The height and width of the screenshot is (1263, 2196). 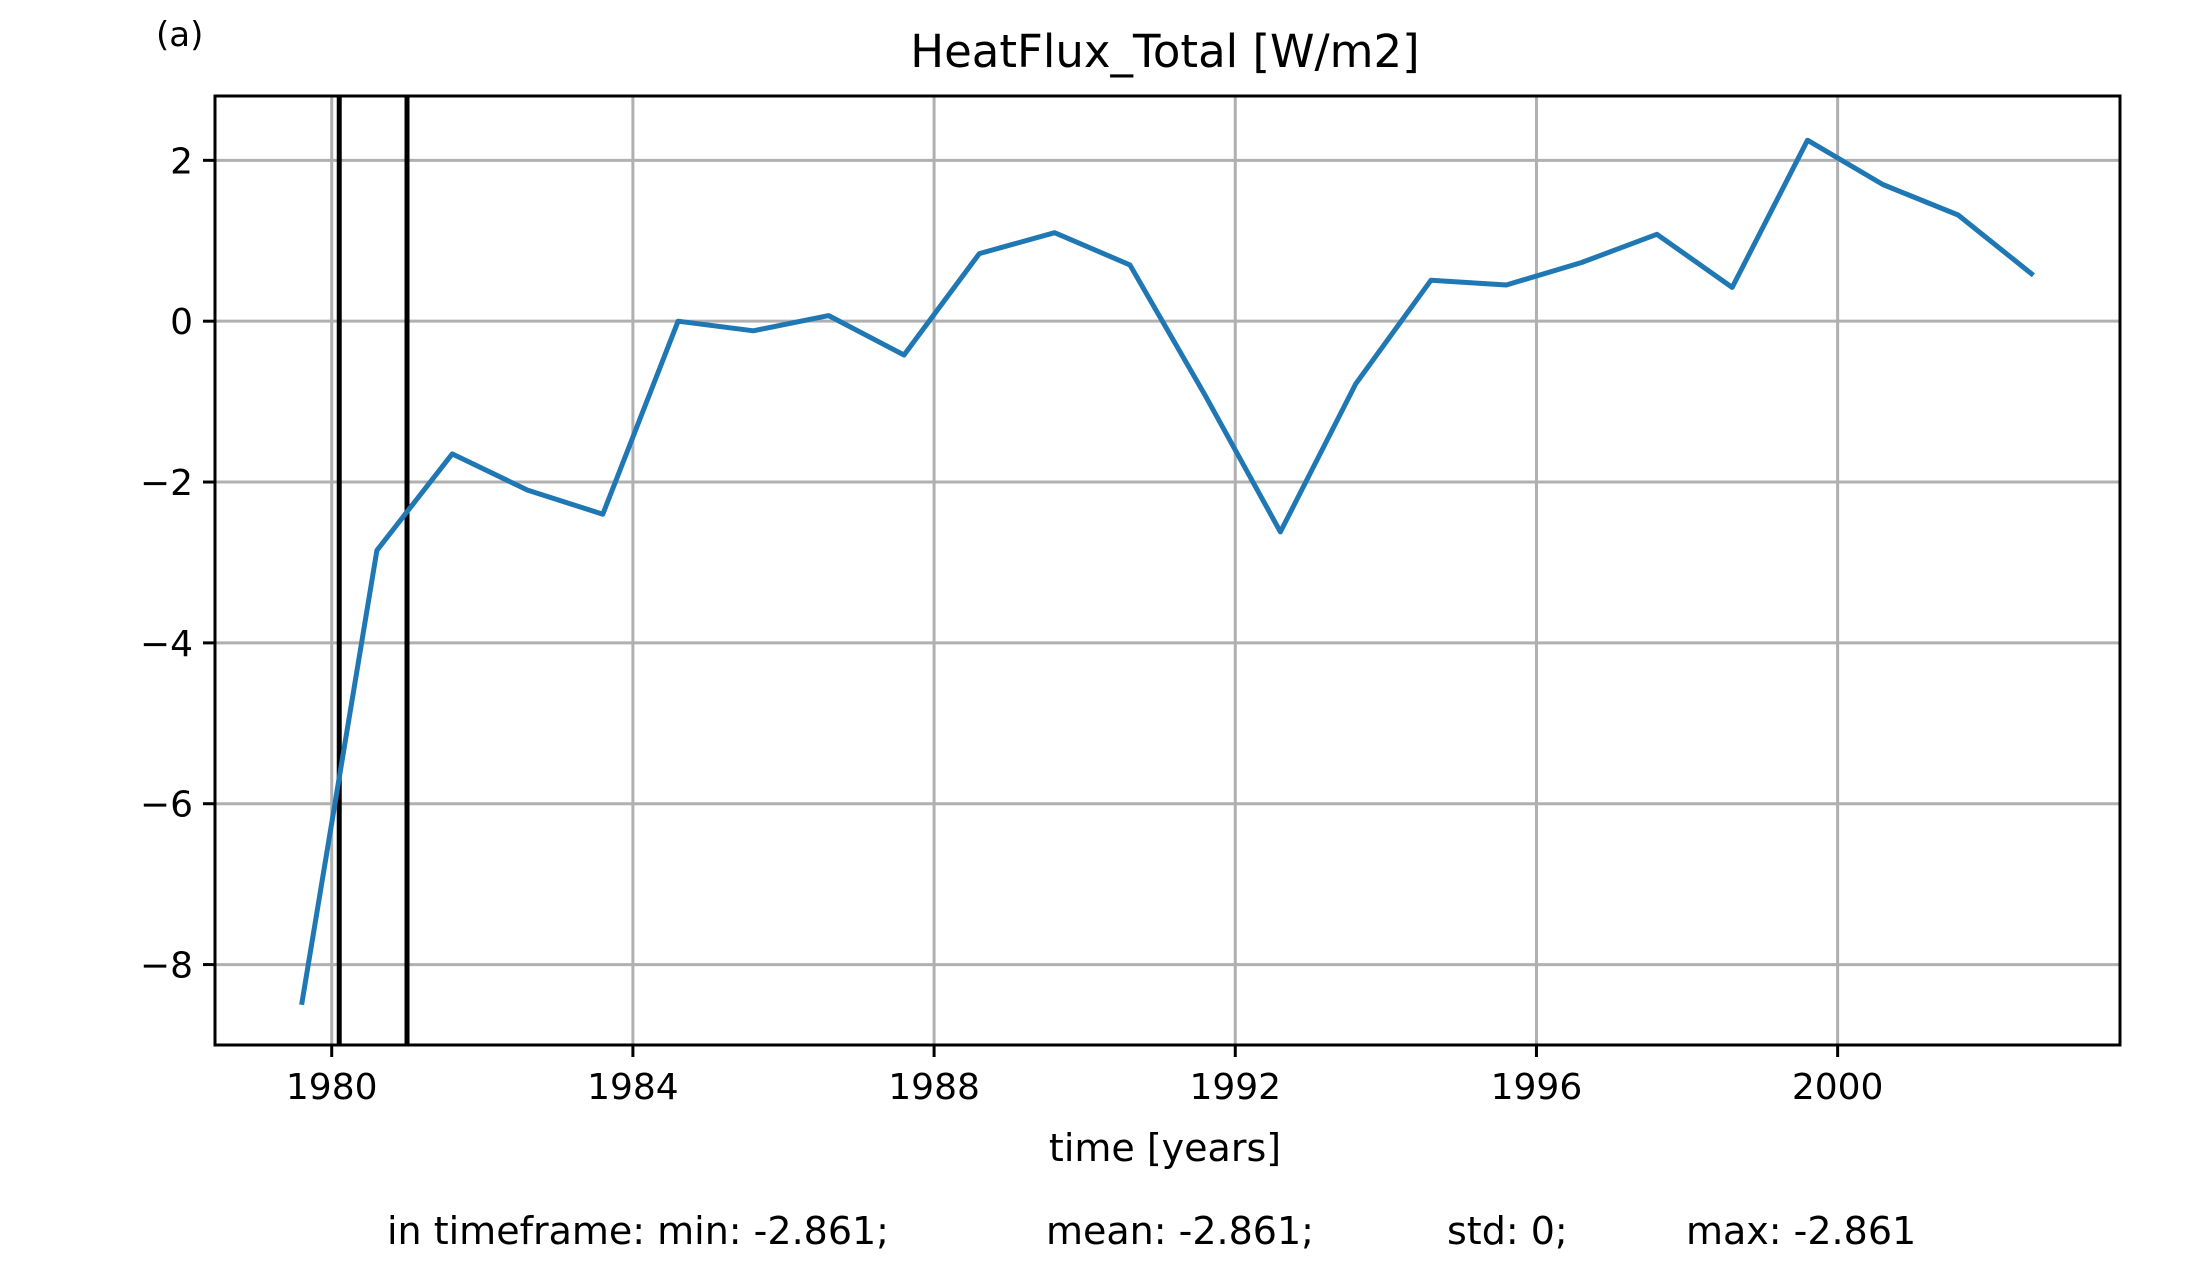 I want to click on vertical-markers, so click(x=373, y=570).